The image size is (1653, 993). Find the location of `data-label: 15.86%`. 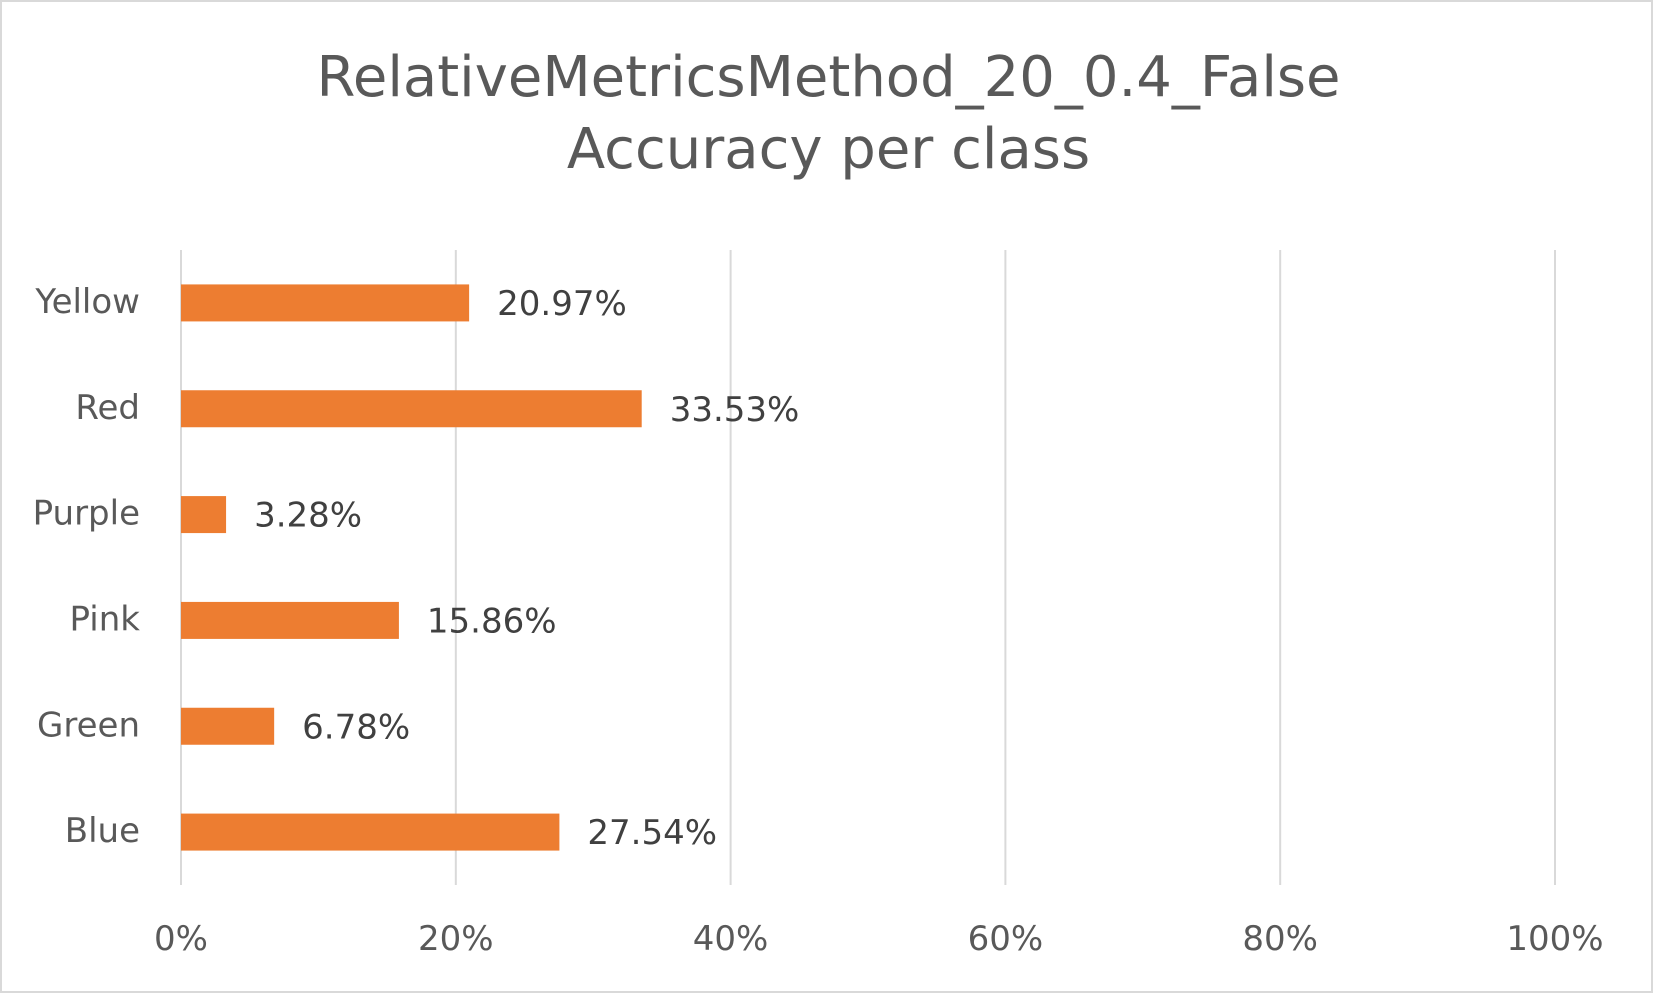

data-label: 15.86% is located at coordinates (492, 621).